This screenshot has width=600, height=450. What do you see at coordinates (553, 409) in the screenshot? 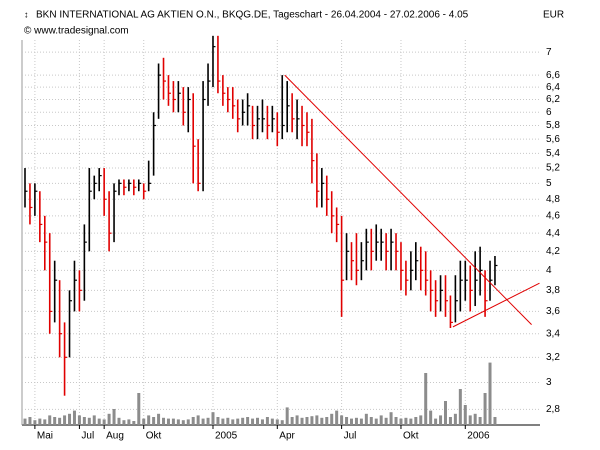
I see `y-tick-label: 2,8` at bounding box center [553, 409].